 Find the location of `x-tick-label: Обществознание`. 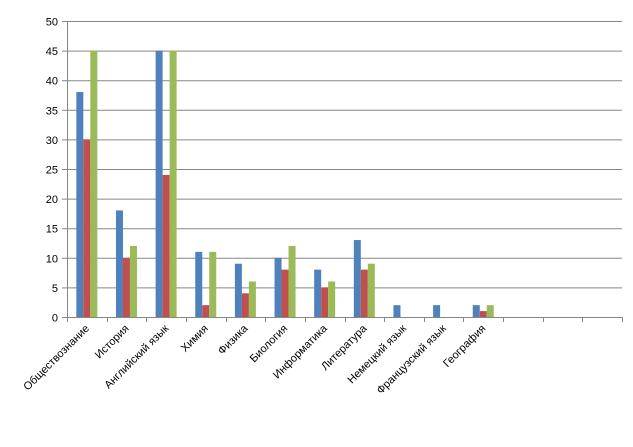

x-tick-label: Обществознание is located at coordinates (56, 358).